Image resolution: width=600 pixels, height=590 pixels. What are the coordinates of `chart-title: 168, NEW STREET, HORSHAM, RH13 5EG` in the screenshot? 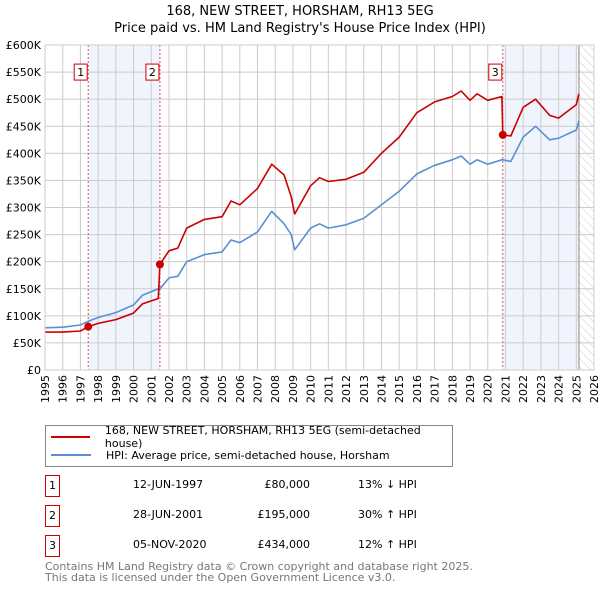 It's located at (300, 11).